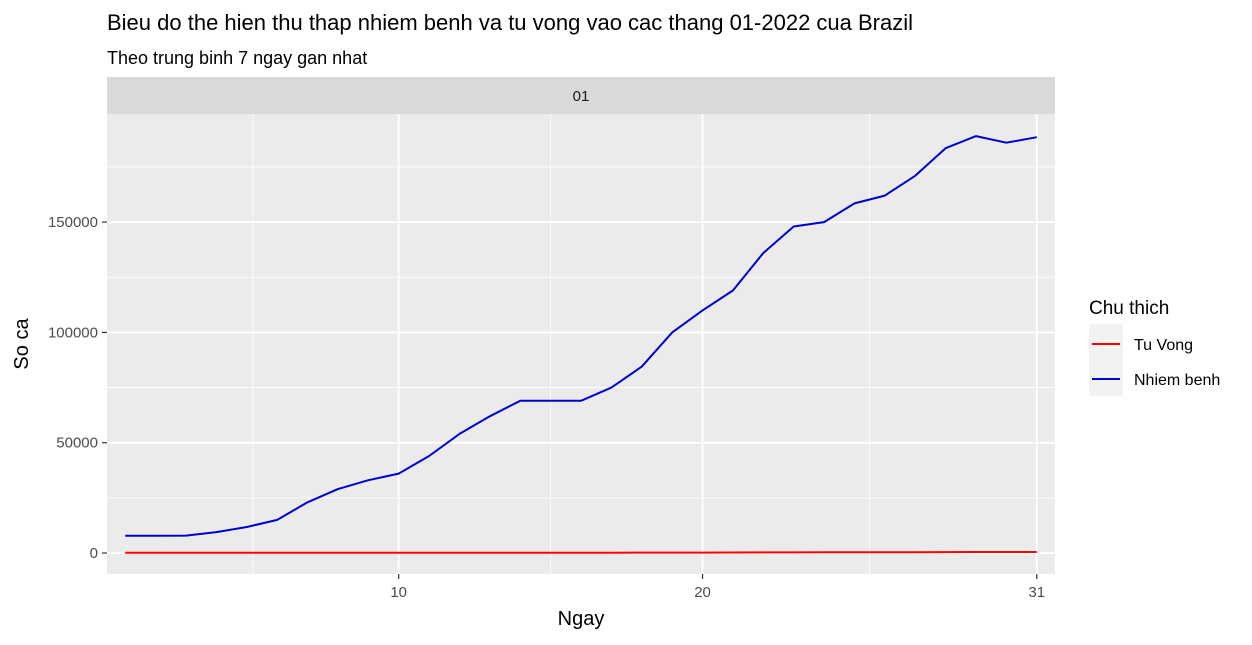 Image resolution: width=1252 pixels, height=645 pixels. I want to click on chart-subtitle: Theo trung binh 7 ngay gan nhat, so click(237, 58).